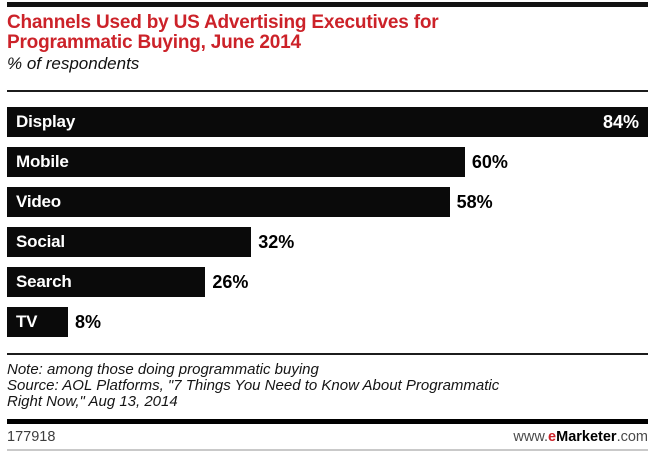 The image size is (655, 453). Describe the element at coordinates (44, 281) in the screenshot. I see `bar-category-label: Search` at that location.